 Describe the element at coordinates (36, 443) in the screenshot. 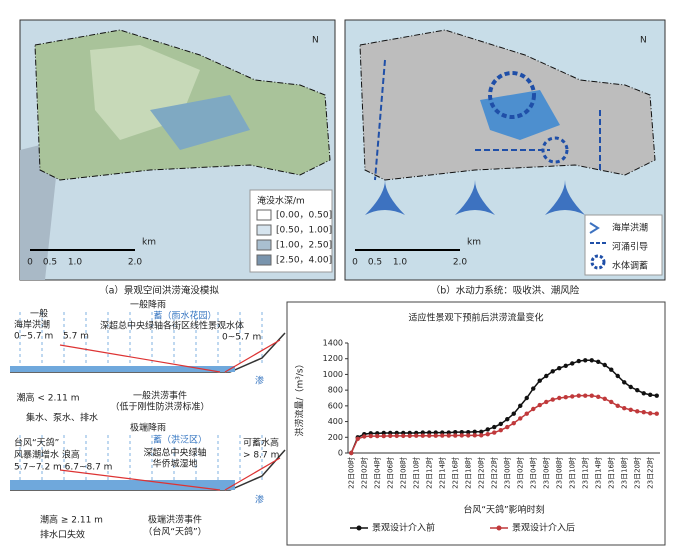

I see `label: 台风“天鸽”` at that location.